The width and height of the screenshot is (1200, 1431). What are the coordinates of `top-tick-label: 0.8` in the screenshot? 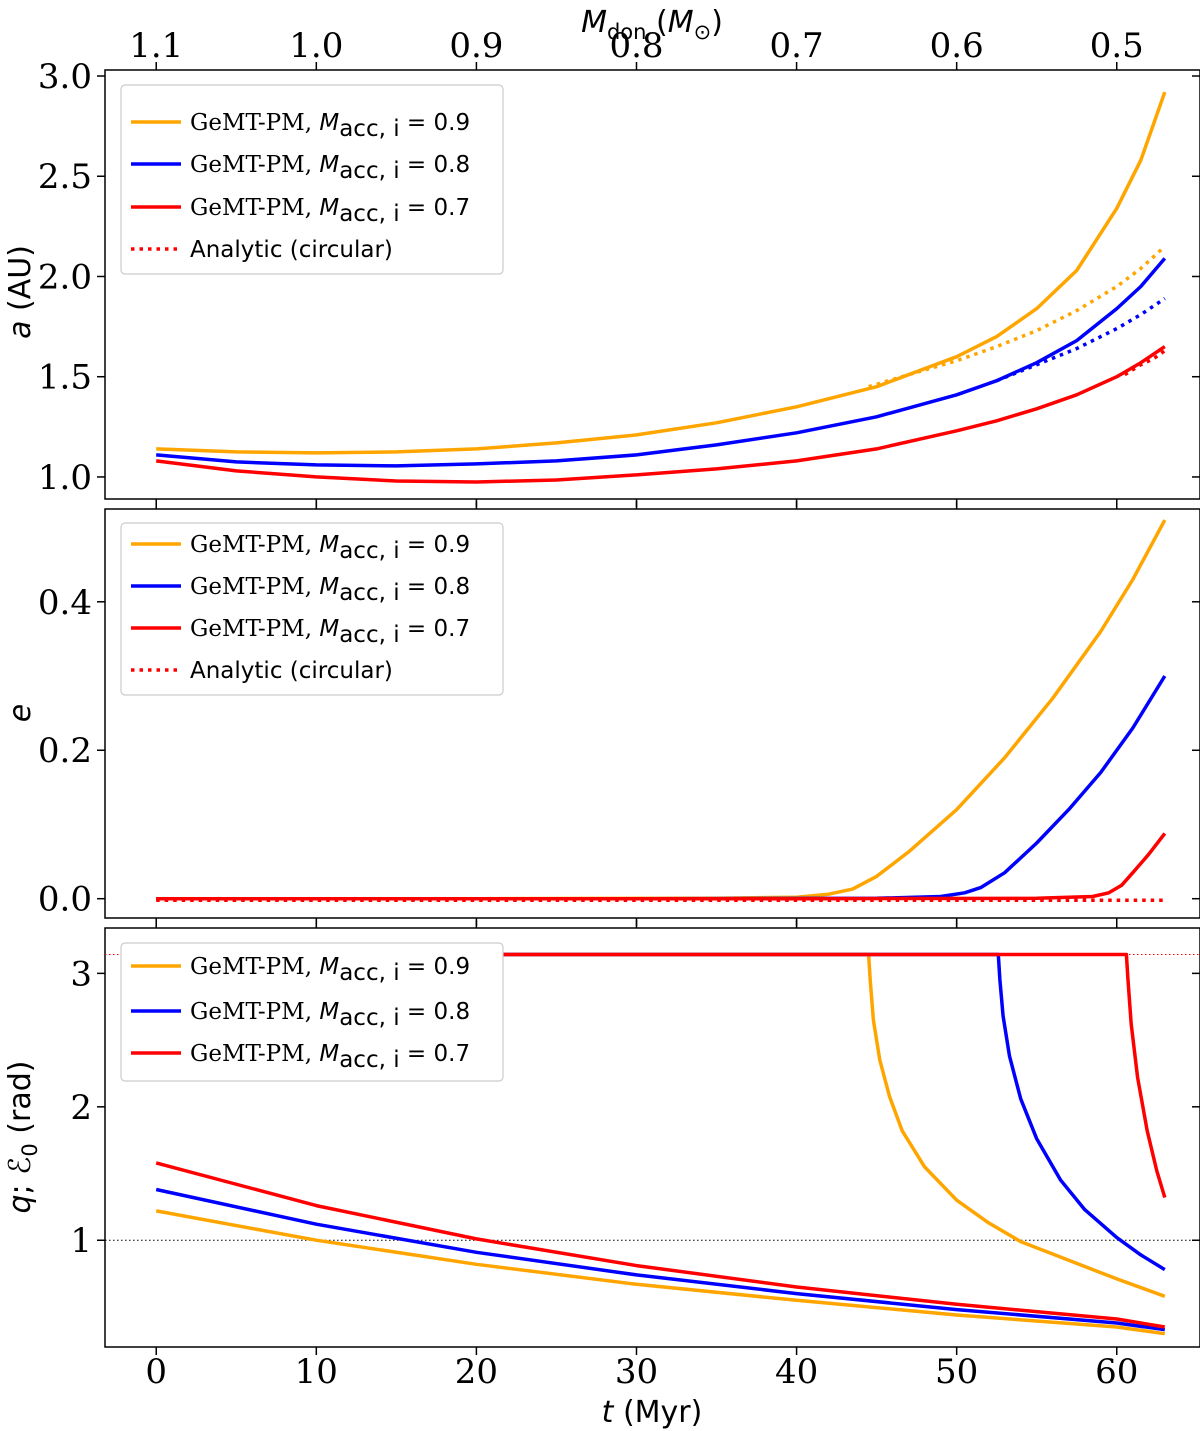 It's located at (636, 46).